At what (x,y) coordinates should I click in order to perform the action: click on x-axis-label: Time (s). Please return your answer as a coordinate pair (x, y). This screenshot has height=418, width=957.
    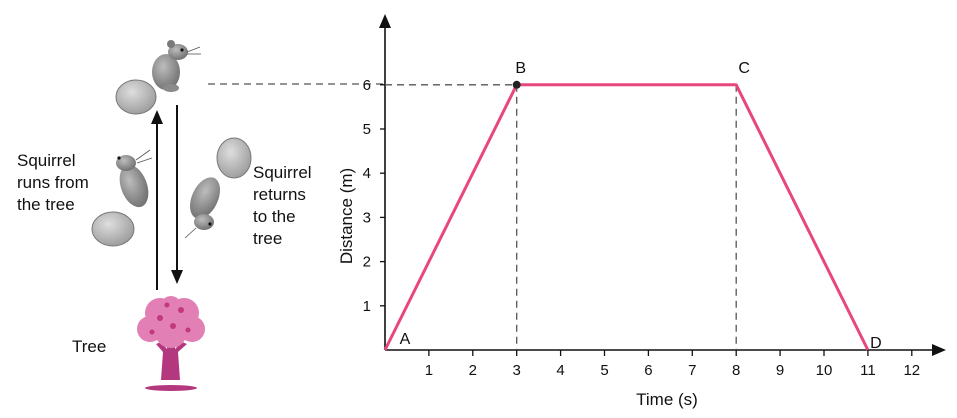
    Looking at the image, I should click on (667, 399).